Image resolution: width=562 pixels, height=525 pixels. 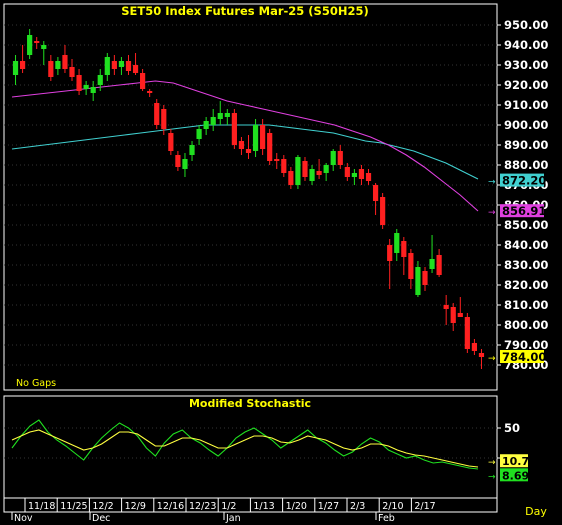 What do you see at coordinates (536, 511) in the screenshot?
I see `period-label: Day` at bounding box center [536, 511].